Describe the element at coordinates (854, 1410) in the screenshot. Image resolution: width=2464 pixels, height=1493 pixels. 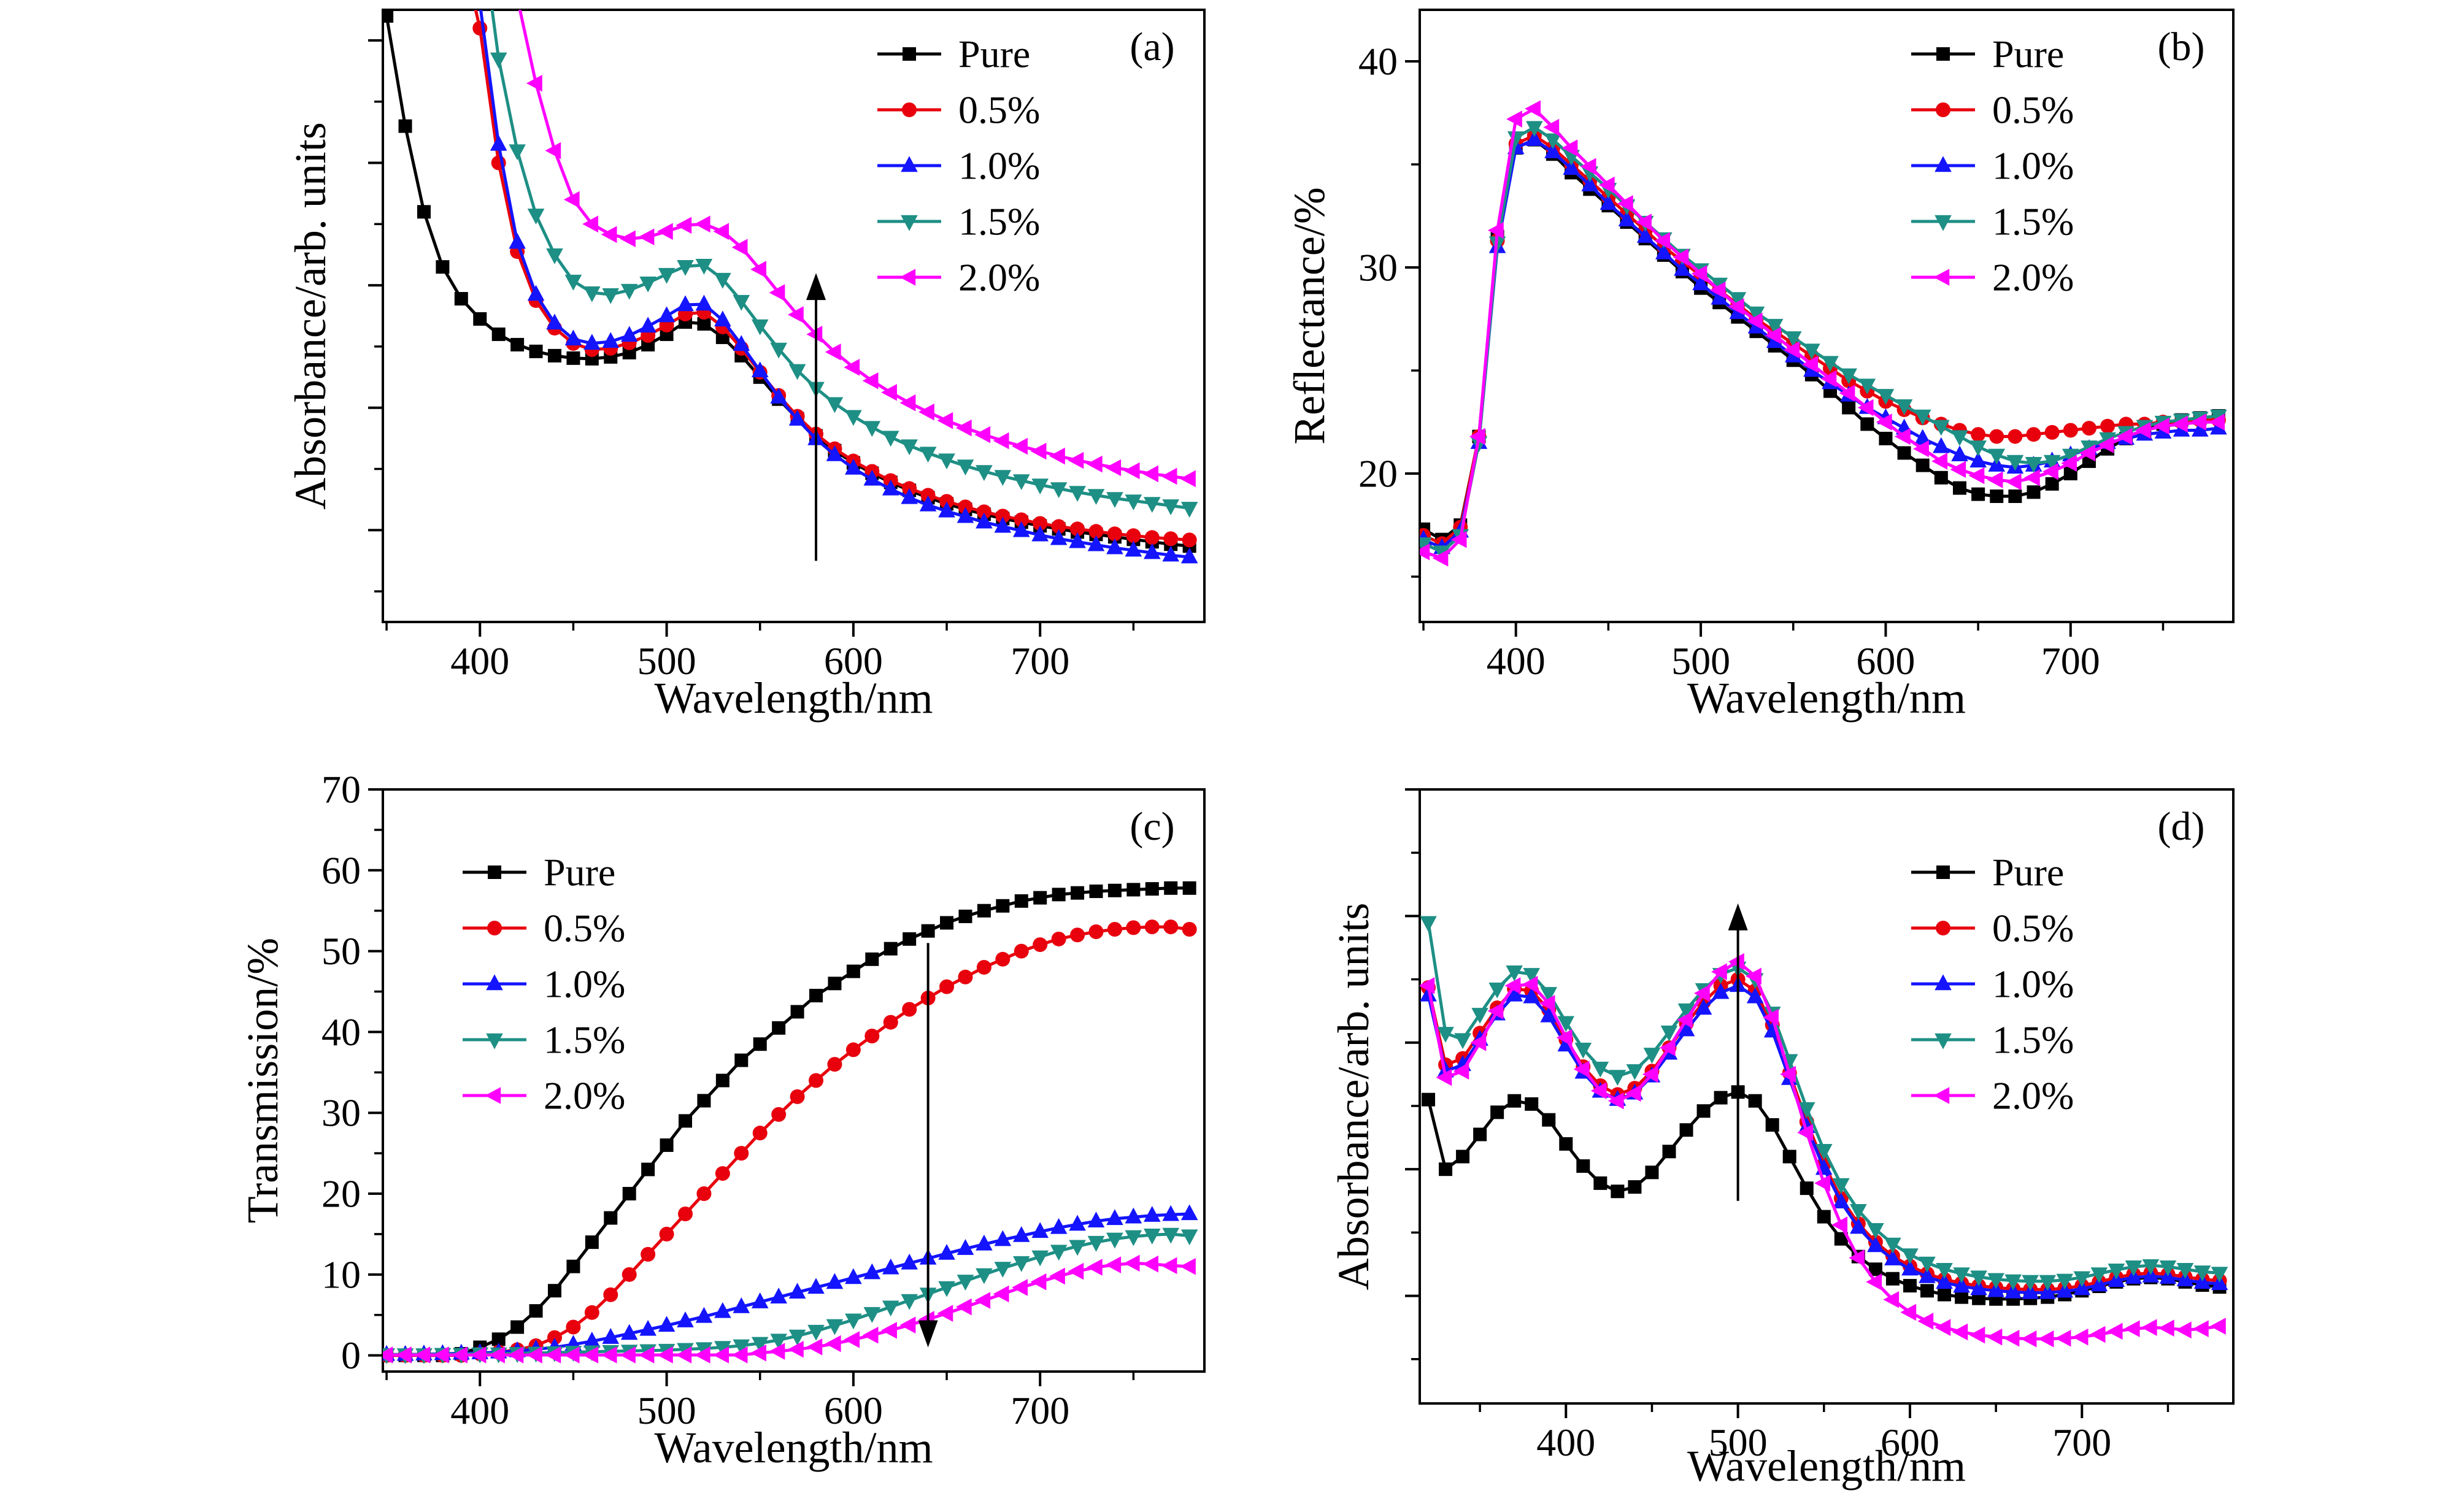
I see `x-tick-label: 600` at that location.